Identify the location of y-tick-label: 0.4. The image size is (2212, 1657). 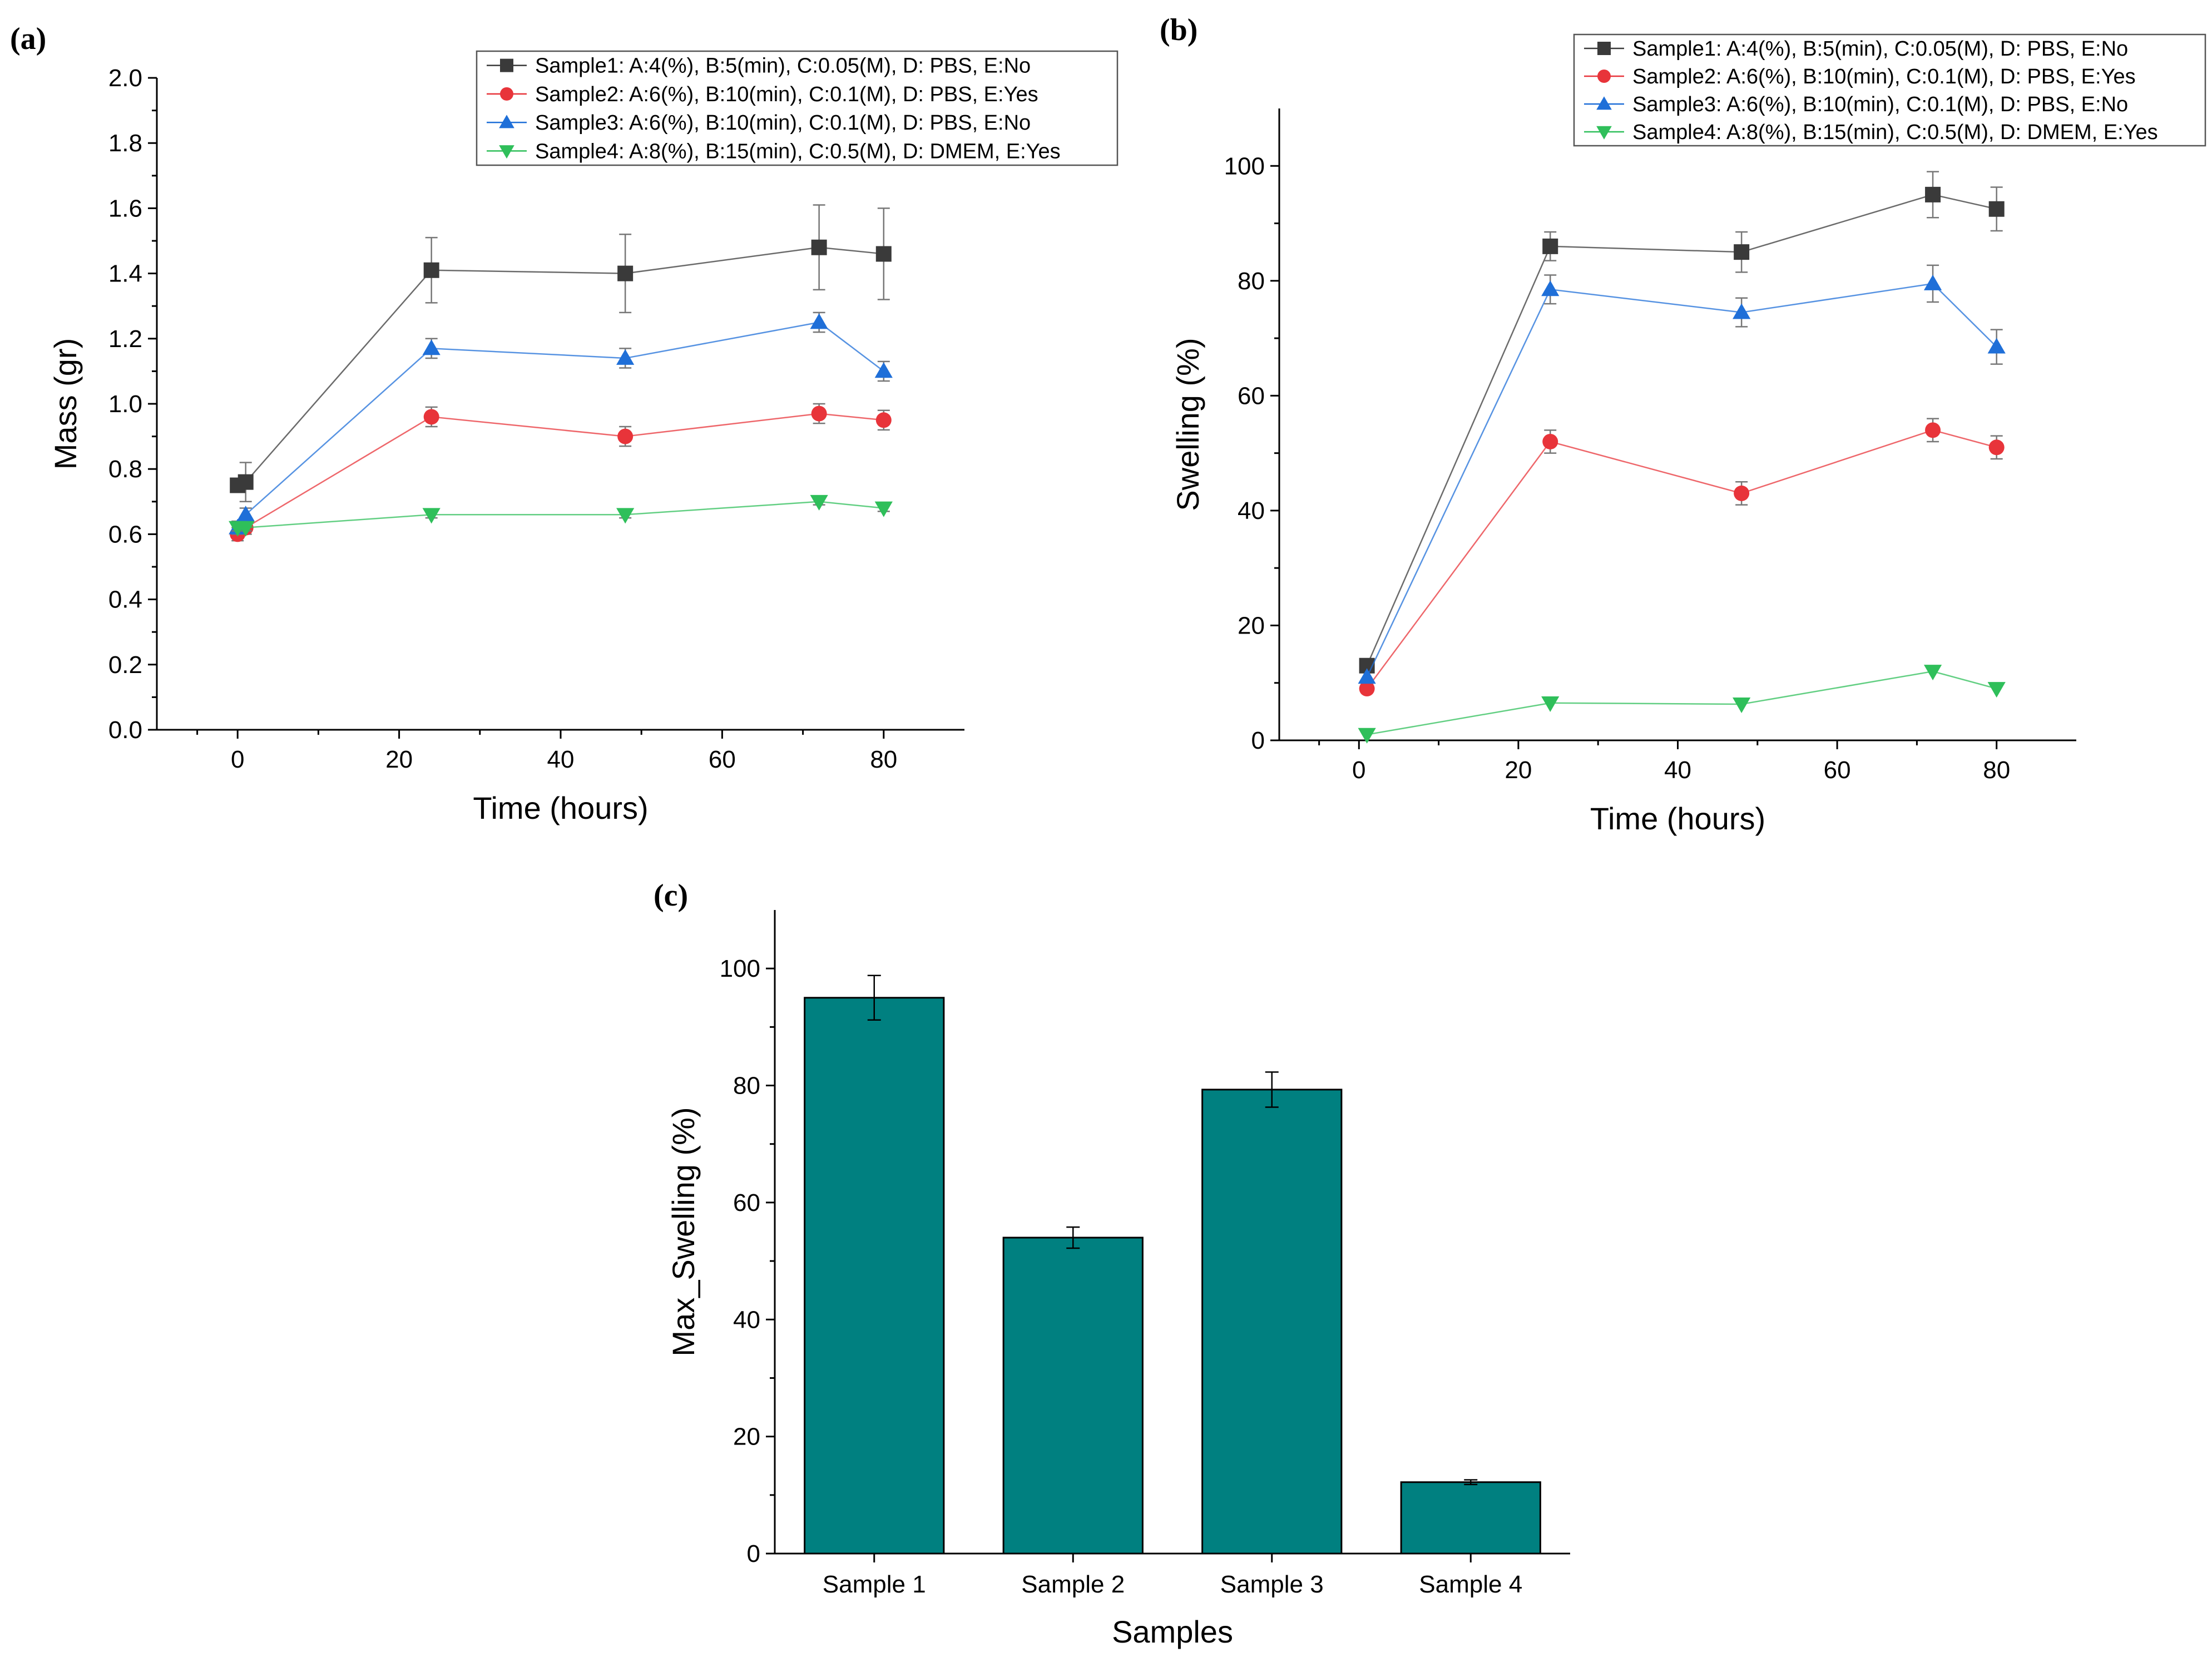
(125, 600).